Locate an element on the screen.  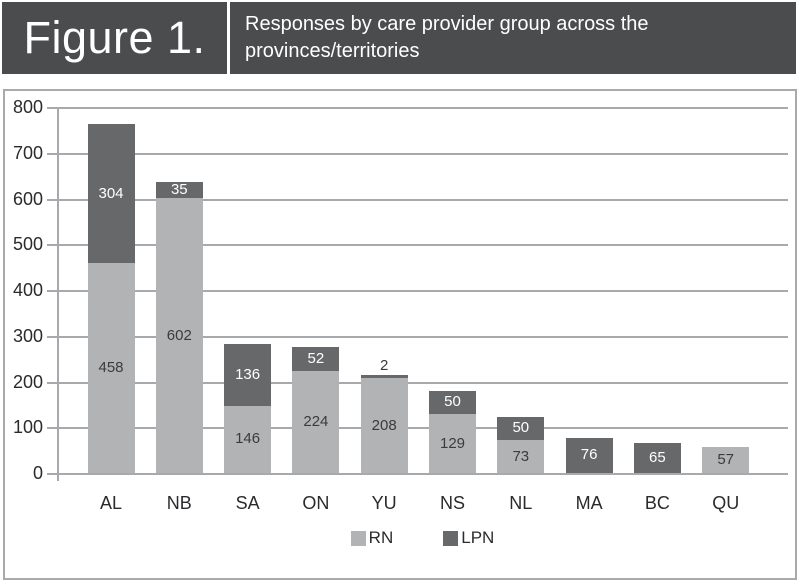
y-axis-tick-label: 700 is located at coordinates (27, 152).